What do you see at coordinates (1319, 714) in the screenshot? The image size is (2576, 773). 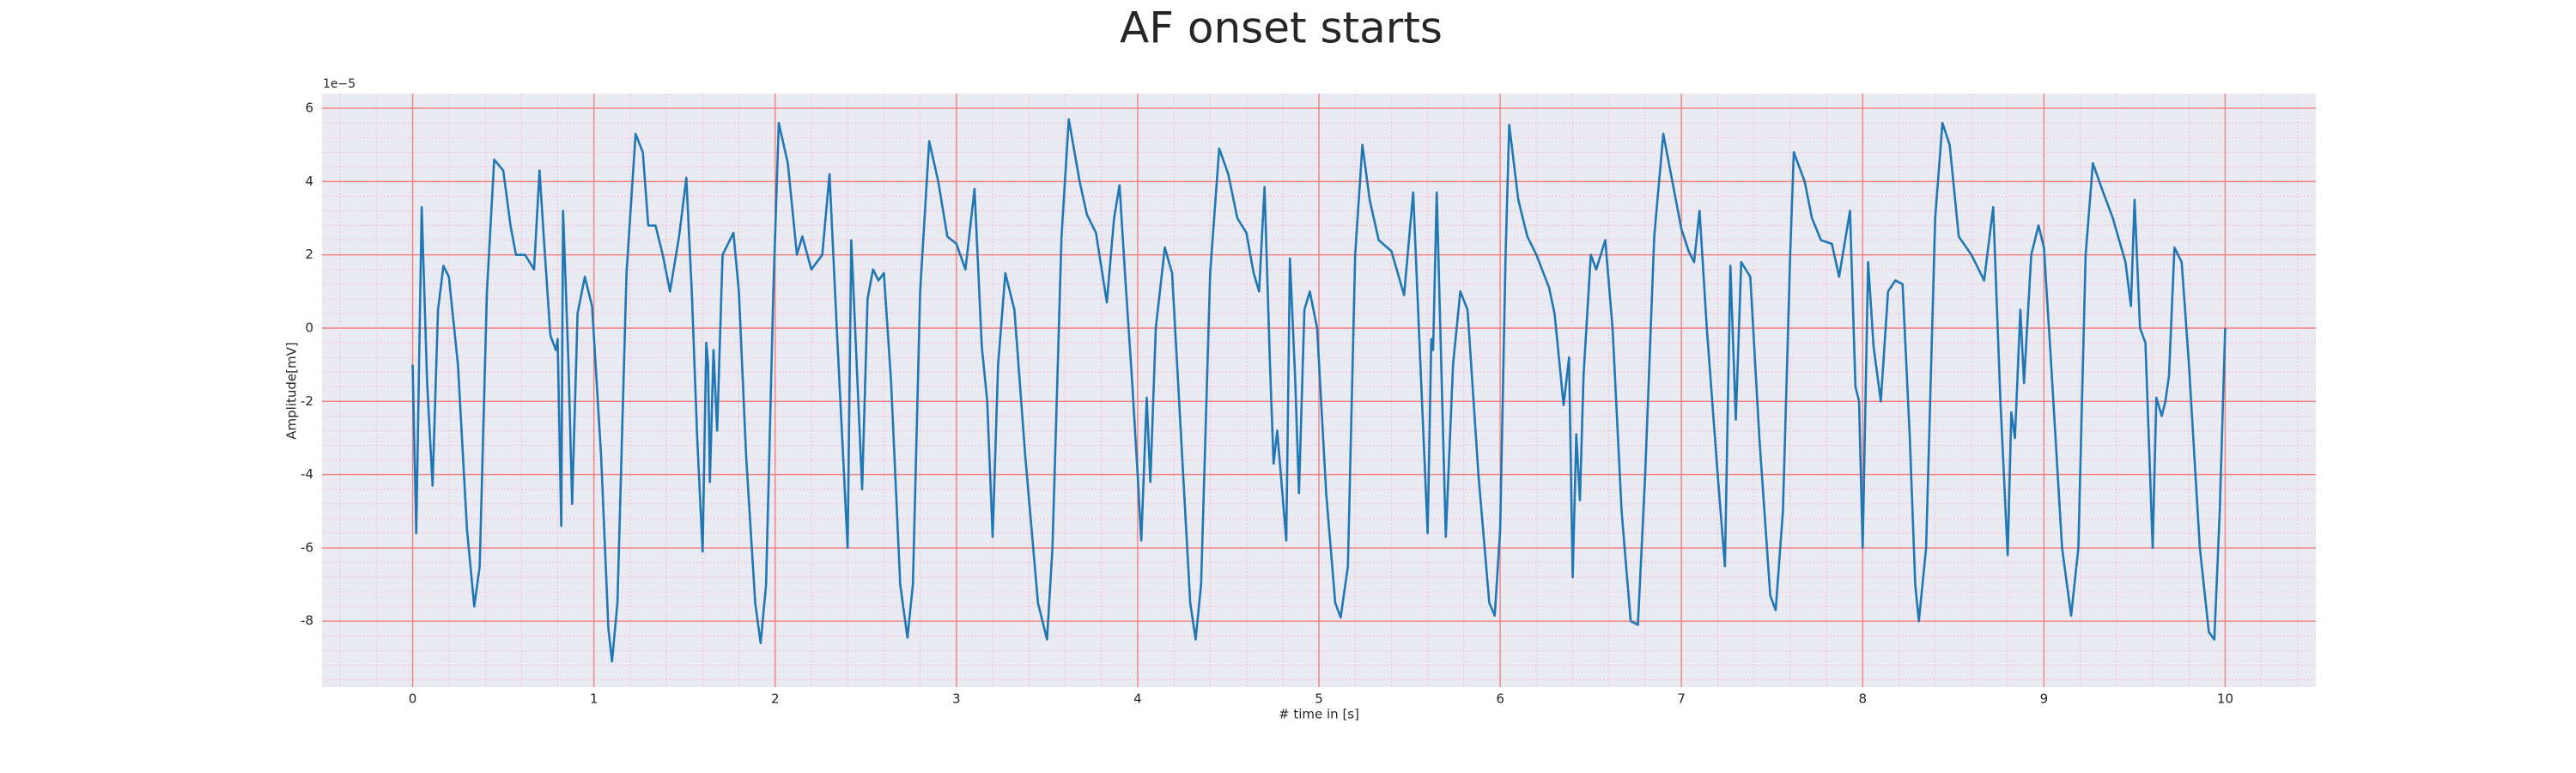 I see `x-axis-label: # time in [s]` at bounding box center [1319, 714].